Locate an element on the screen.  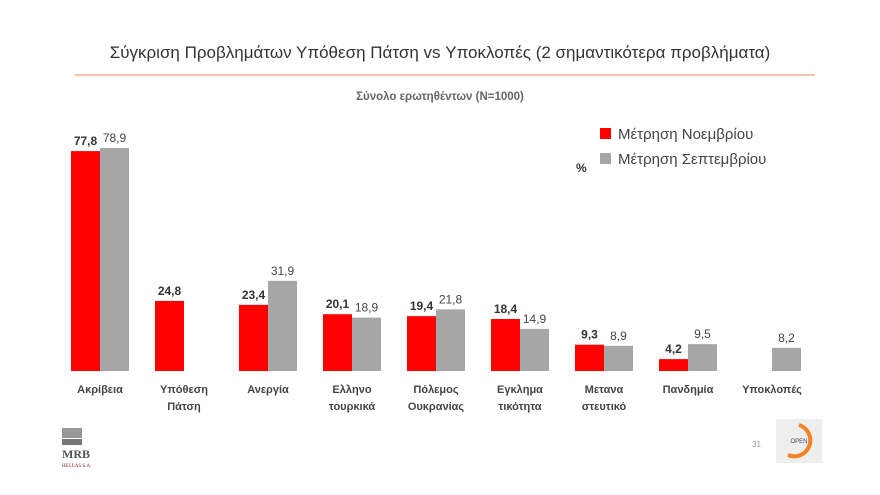
legend-label: Μέτρηση Σεπτεμβρίου is located at coordinates (692, 159).